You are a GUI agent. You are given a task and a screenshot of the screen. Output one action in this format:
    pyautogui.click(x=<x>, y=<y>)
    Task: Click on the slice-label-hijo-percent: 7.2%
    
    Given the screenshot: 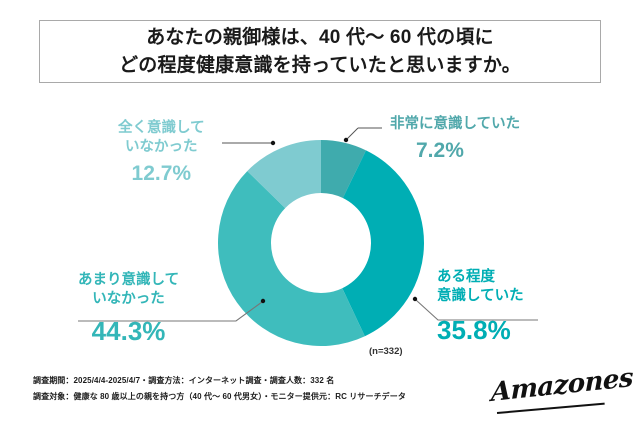 What is the action you would take?
    pyautogui.click(x=440, y=150)
    